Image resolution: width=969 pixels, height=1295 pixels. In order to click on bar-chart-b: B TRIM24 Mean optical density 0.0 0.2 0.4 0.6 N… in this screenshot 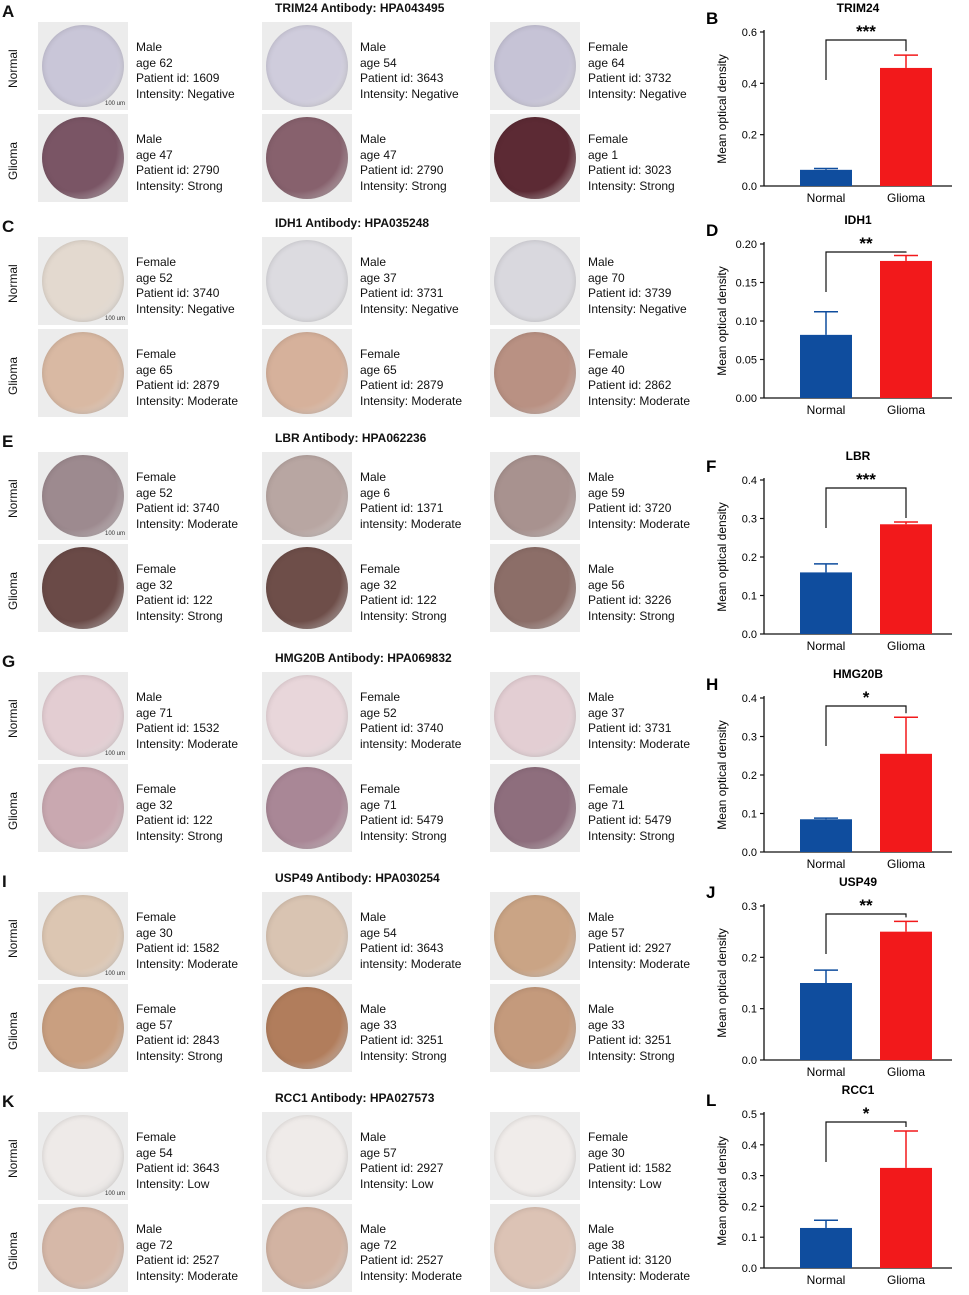, I will do `click(829, 103)`.